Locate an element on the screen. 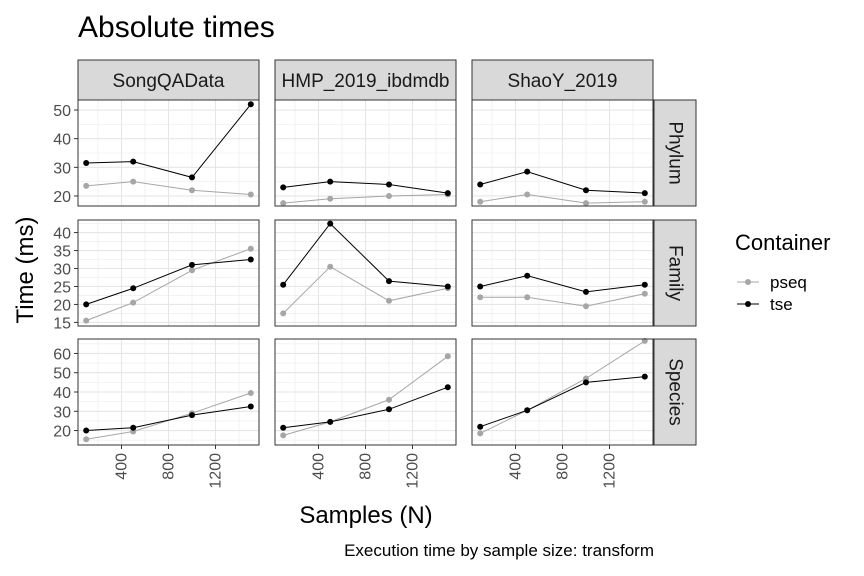 Image resolution: width=864 pixels, height=576 pixels. legend-label-tse: tse is located at coordinates (781, 304).